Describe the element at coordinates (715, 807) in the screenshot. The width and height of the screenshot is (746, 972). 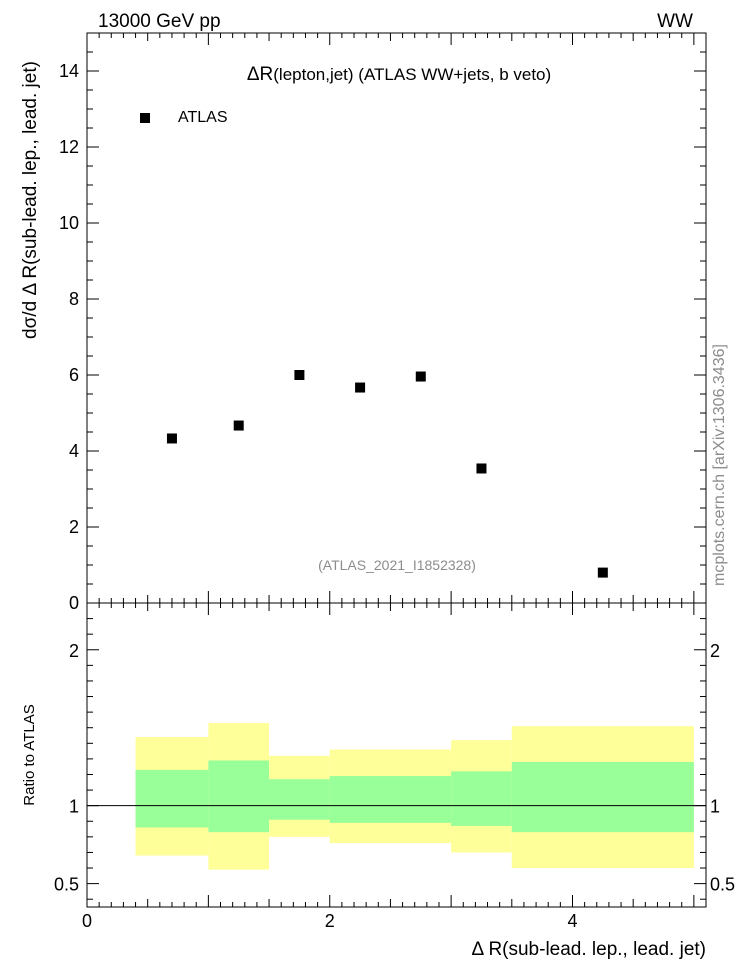
I see `ratio-y-tick-label-right: 1` at that location.